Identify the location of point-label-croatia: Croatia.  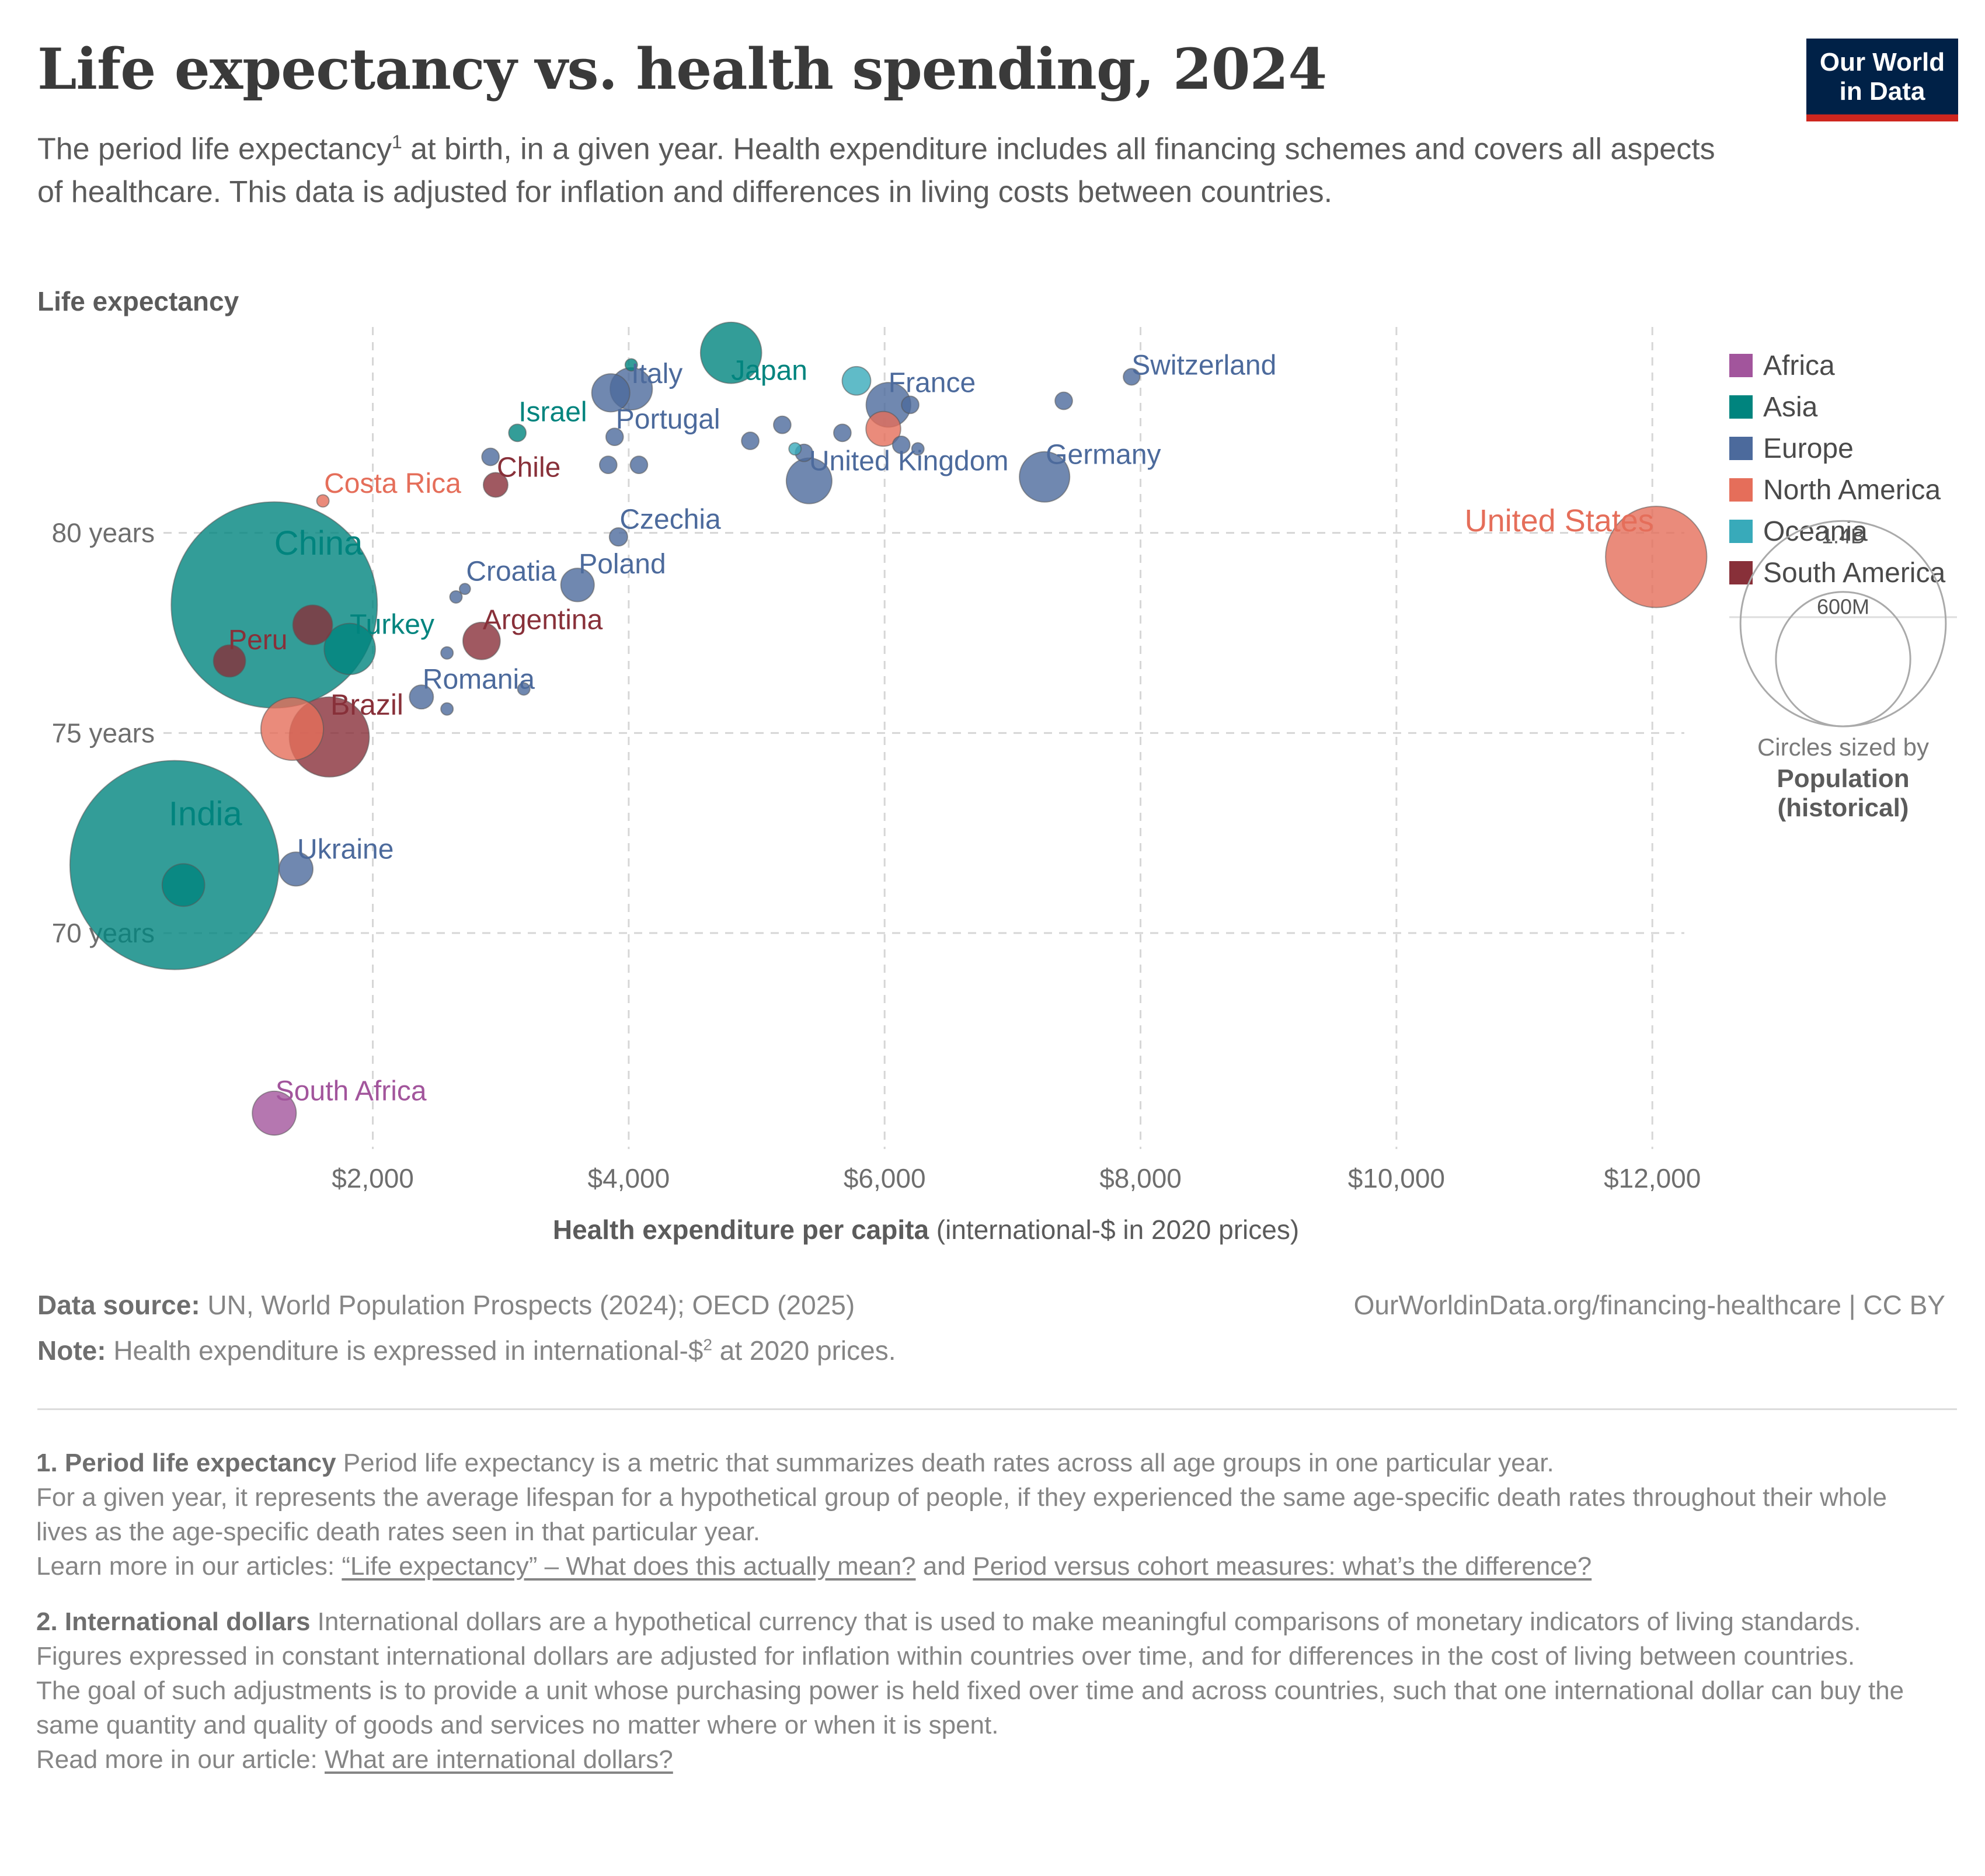
(511, 571).